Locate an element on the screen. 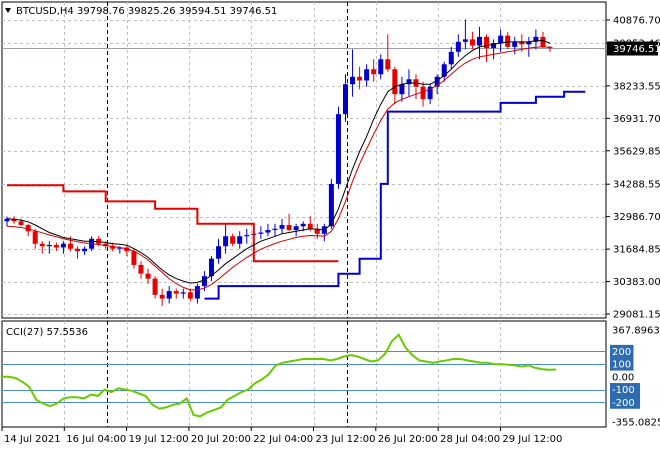 Image resolution: width=660 pixels, height=454 pixels. cci-tick-label: 200 is located at coordinates (621, 352).